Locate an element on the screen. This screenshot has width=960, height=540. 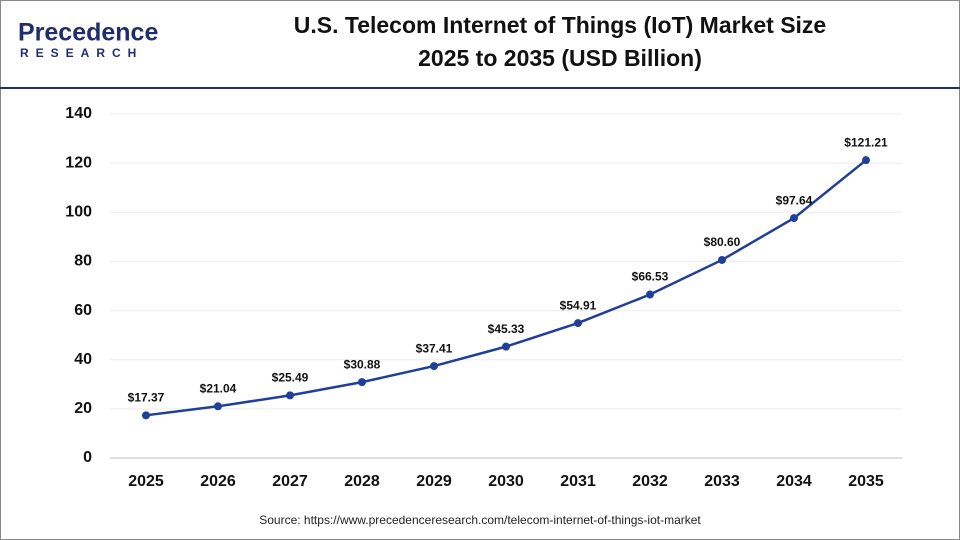
y-tick-label: 140 is located at coordinates (78, 113).